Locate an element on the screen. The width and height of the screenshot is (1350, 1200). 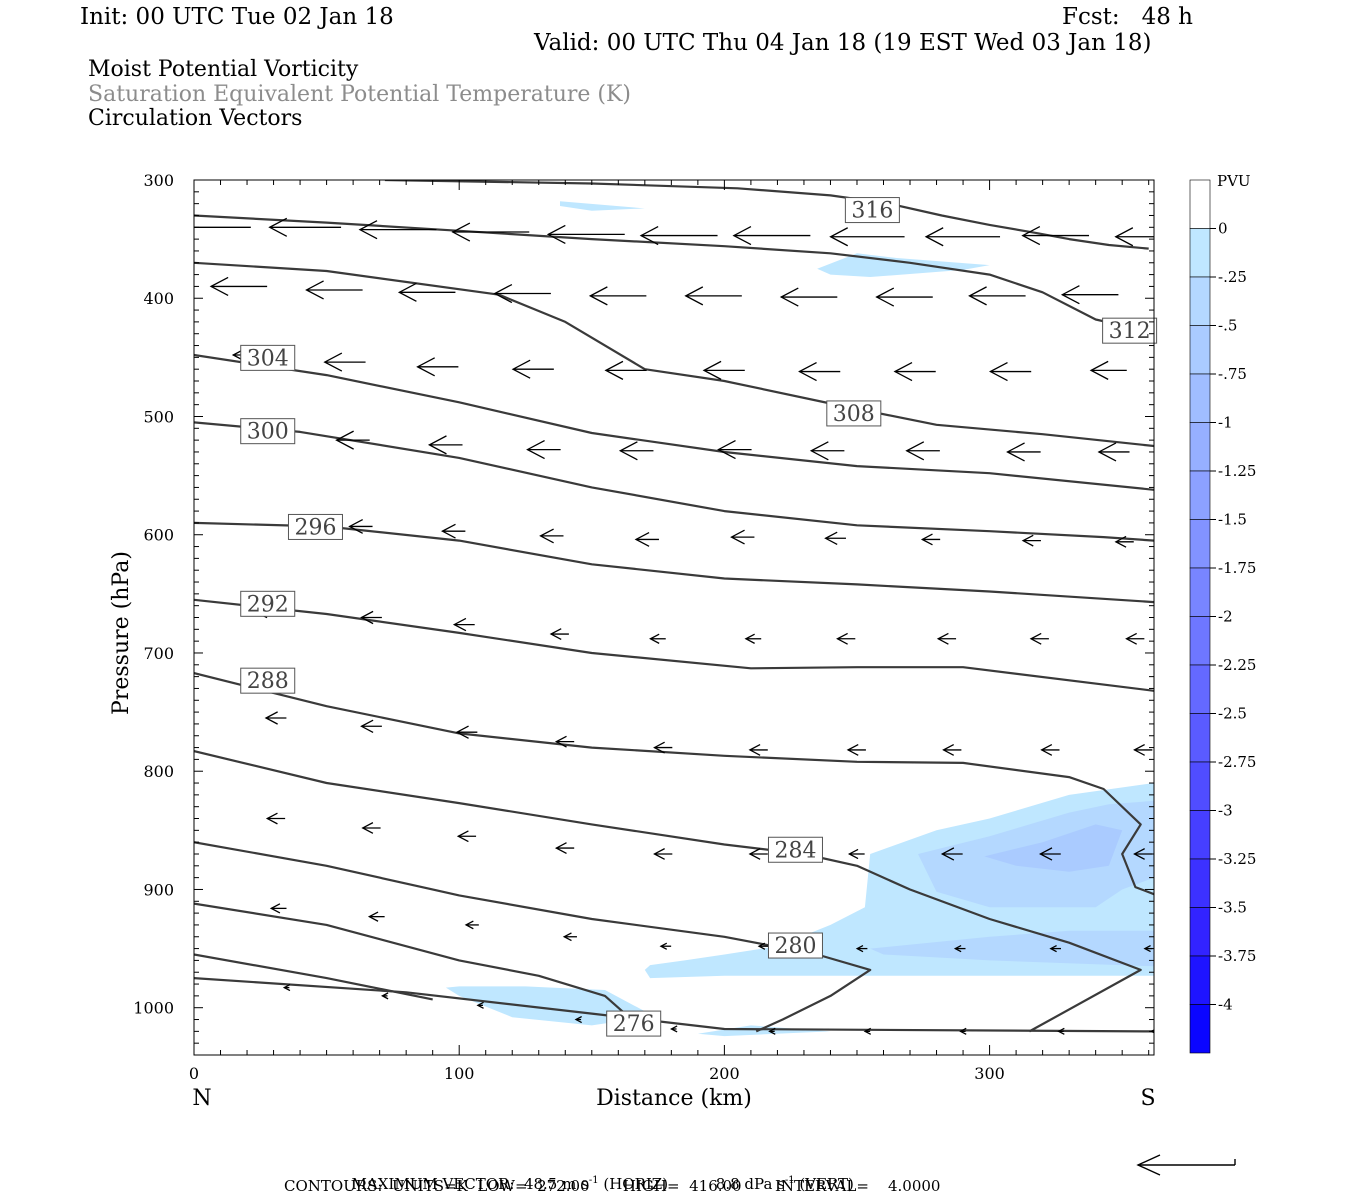
colorbar-label: -3.25 is located at coordinates (1237, 859).